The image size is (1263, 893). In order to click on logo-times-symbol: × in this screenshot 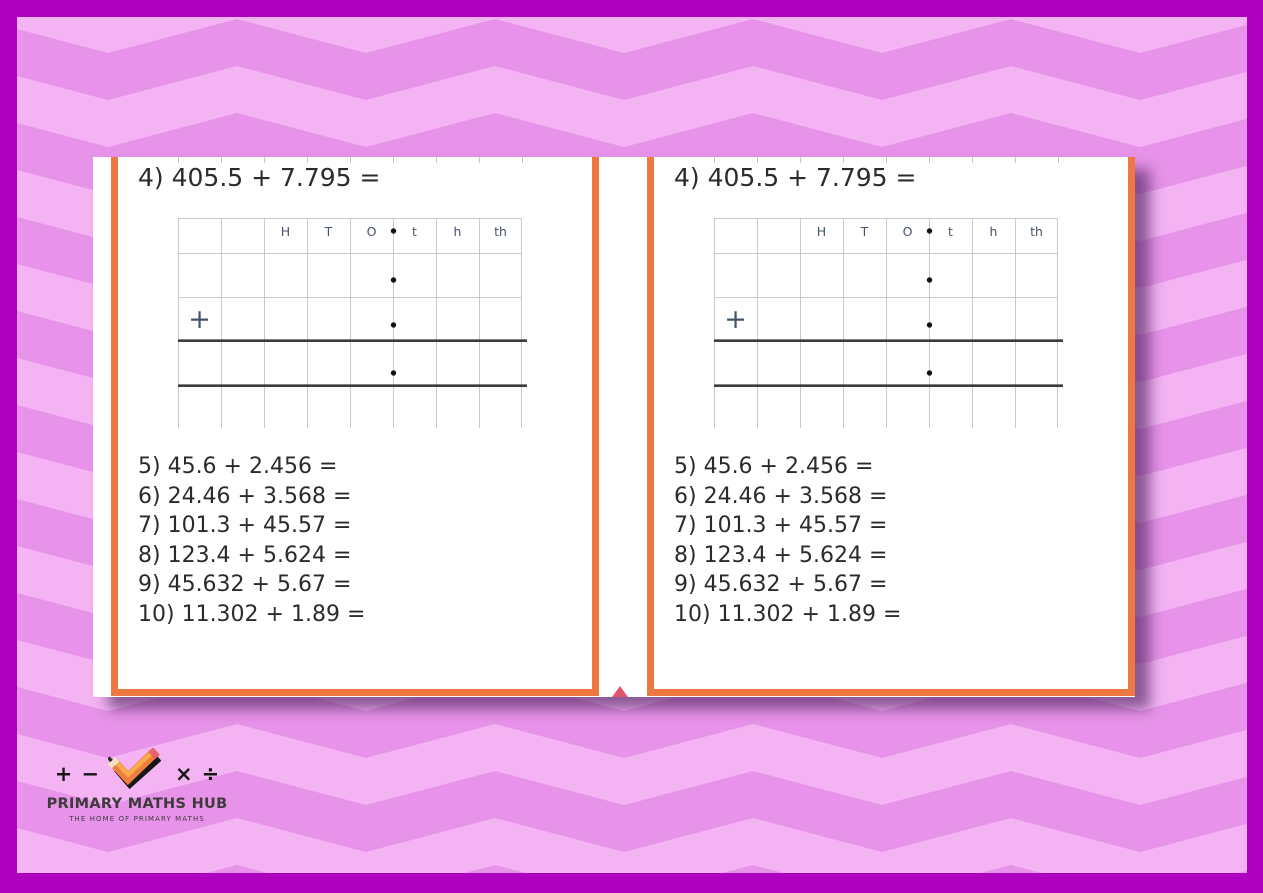, I will do `click(184, 773)`.